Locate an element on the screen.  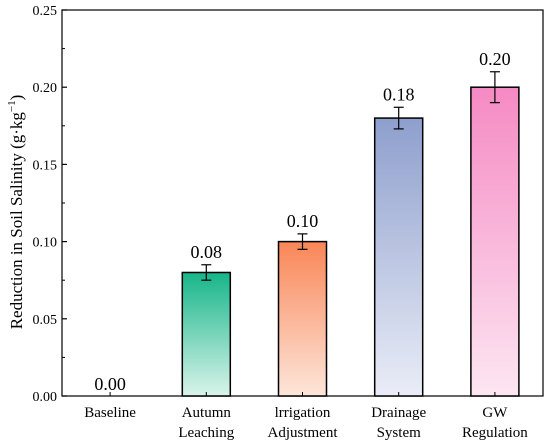
x-tick-label: GW is located at coordinates (495, 413).